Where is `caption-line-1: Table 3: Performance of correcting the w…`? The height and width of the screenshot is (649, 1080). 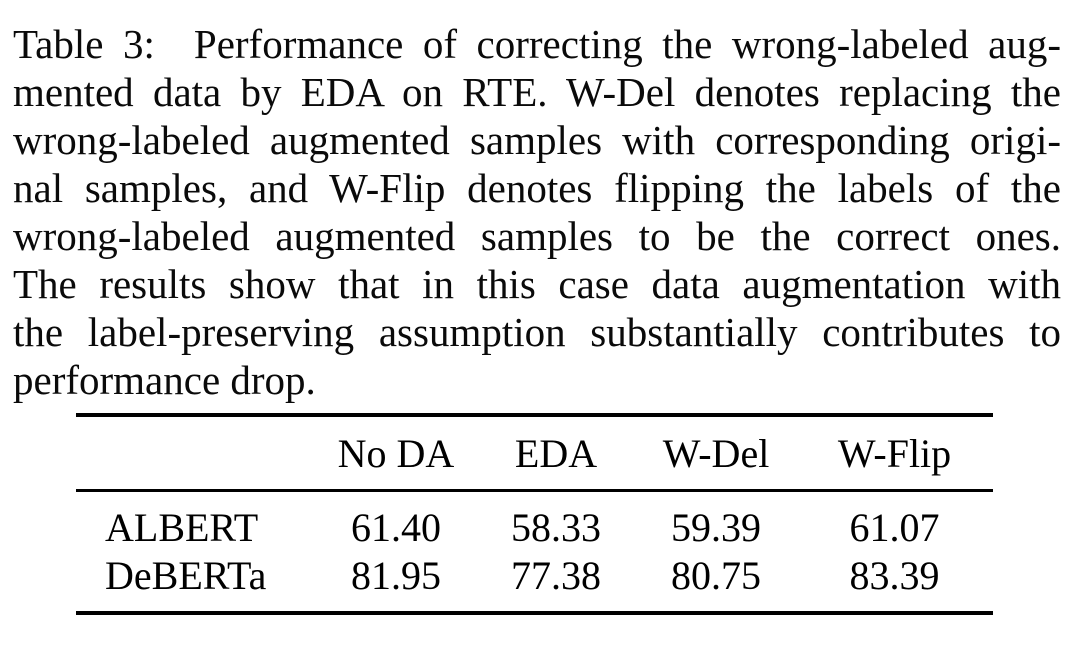 caption-line-1: Table 3: Performance of correcting the w… is located at coordinates (537, 44).